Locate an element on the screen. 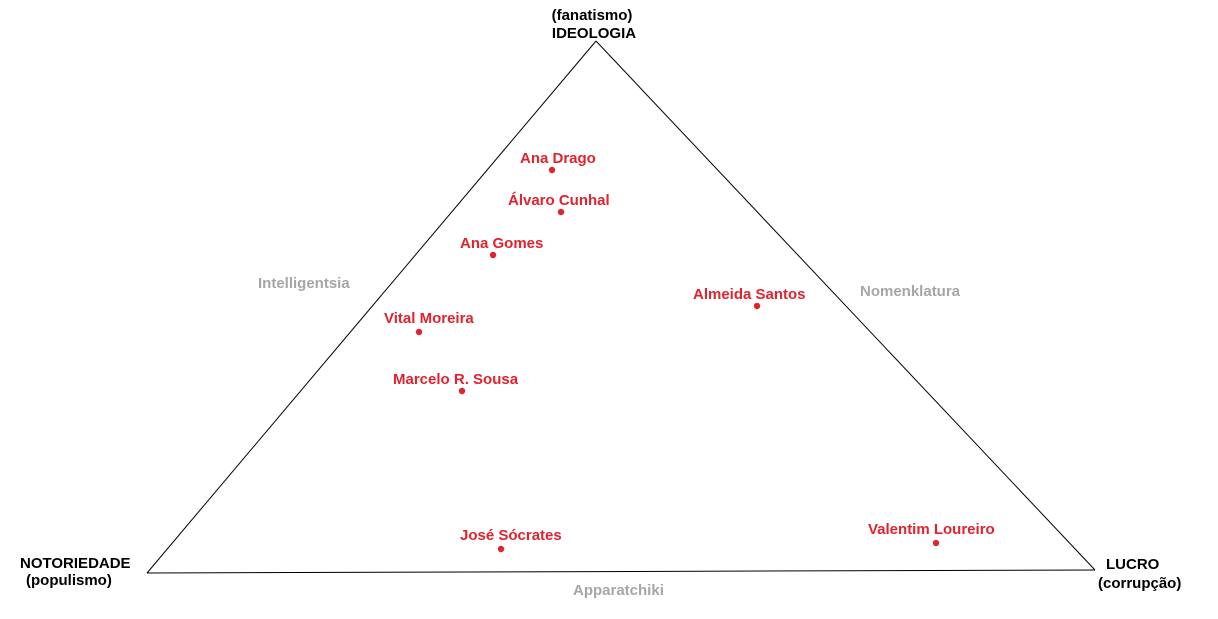 The height and width of the screenshot is (619, 1218). person-label: Ana Gomes is located at coordinates (501, 243).